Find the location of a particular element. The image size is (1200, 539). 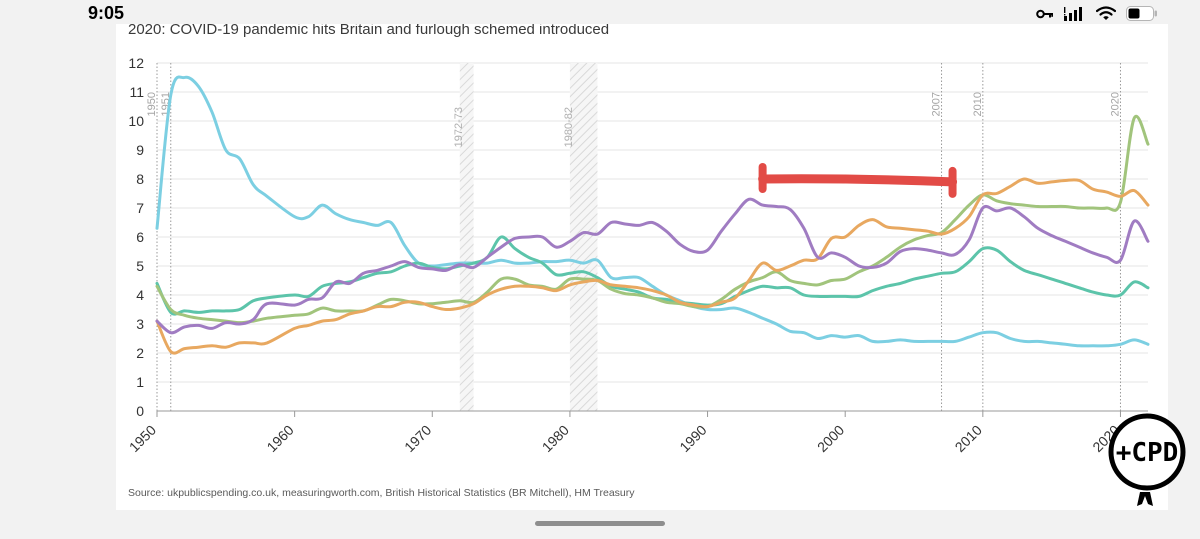

battery-icon is located at coordinates (1141, 13).